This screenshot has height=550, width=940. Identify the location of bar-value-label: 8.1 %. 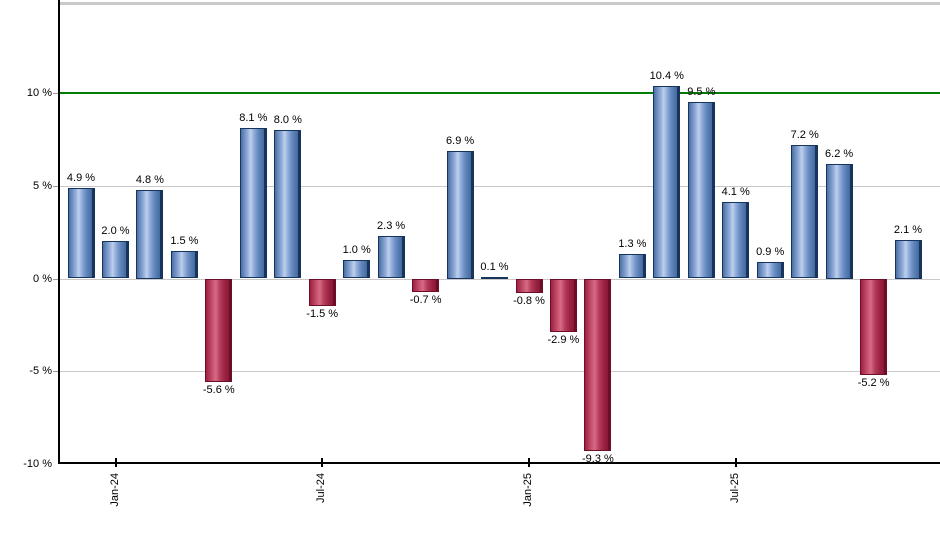
(253, 118).